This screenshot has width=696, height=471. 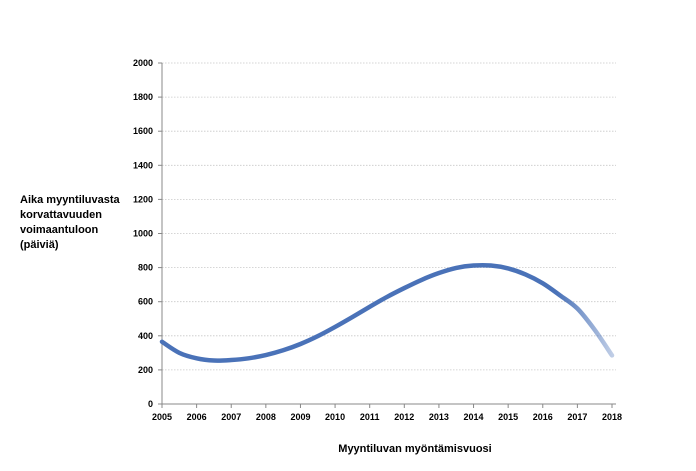 I want to click on x-tick-label: 2018, so click(x=612, y=417).